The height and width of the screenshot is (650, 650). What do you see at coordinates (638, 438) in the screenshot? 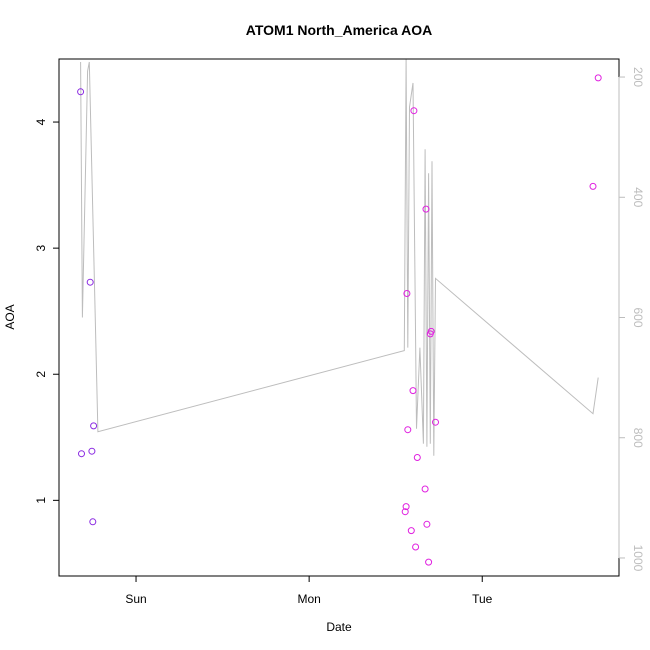
I see `y2-tick-label: 800` at bounding box center [638, 438].